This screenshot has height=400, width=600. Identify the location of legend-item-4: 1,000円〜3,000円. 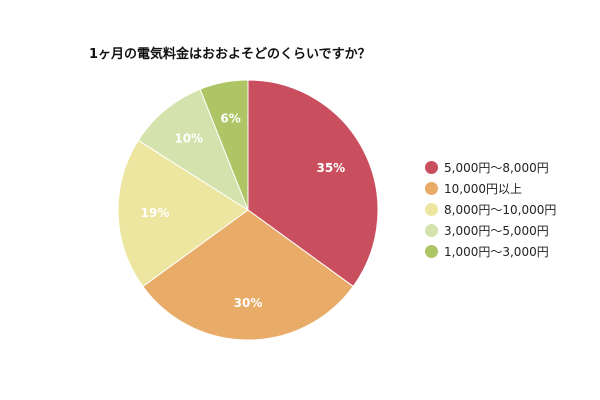
(490, 251).